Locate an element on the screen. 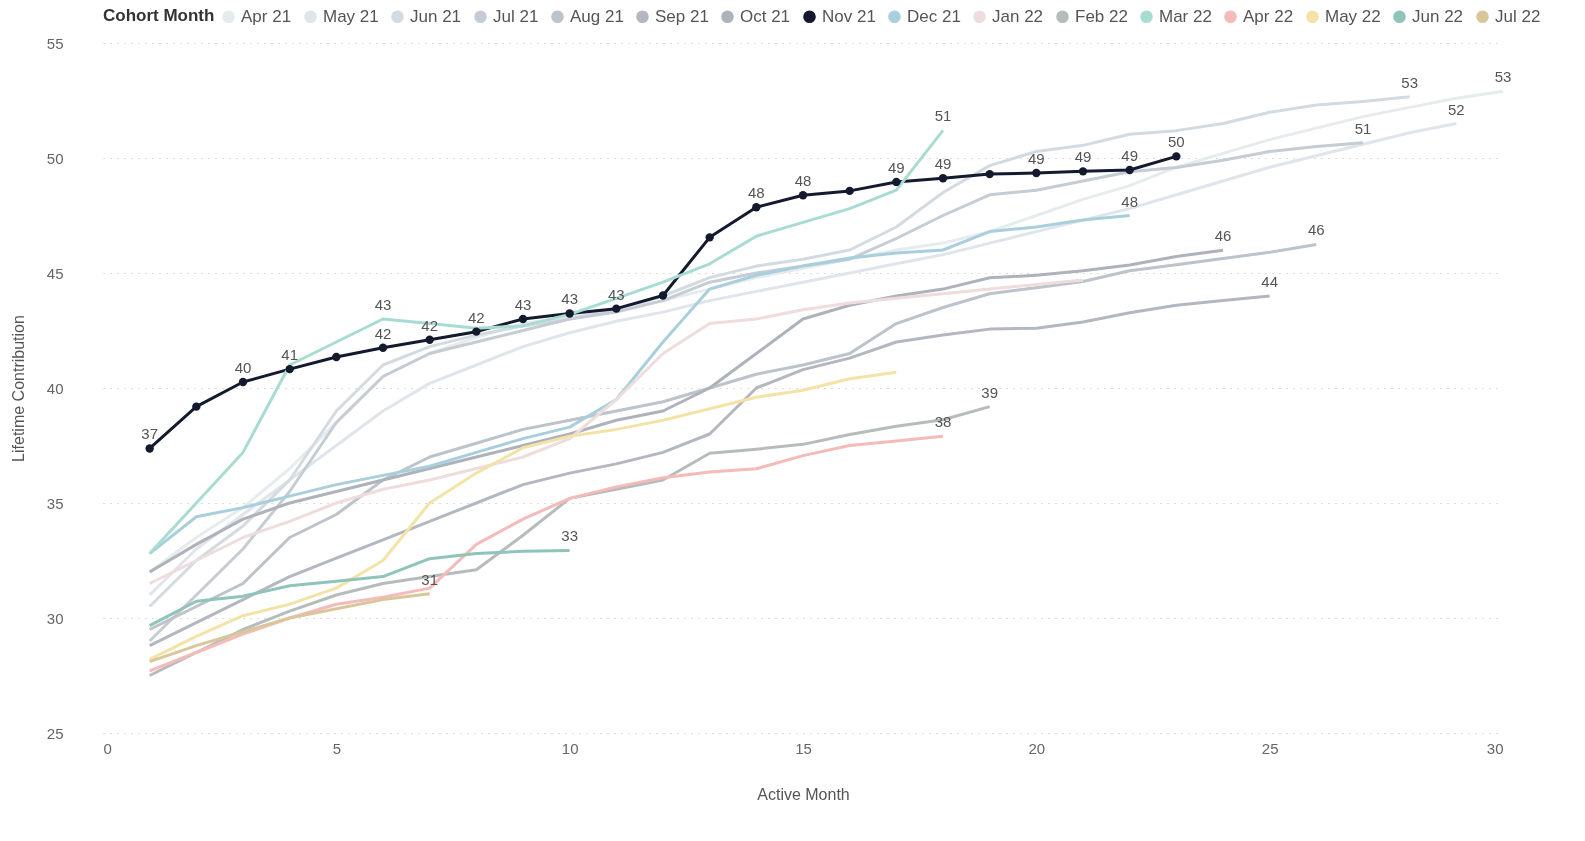  data-label: 44 is located at coordinates (1270, 281).